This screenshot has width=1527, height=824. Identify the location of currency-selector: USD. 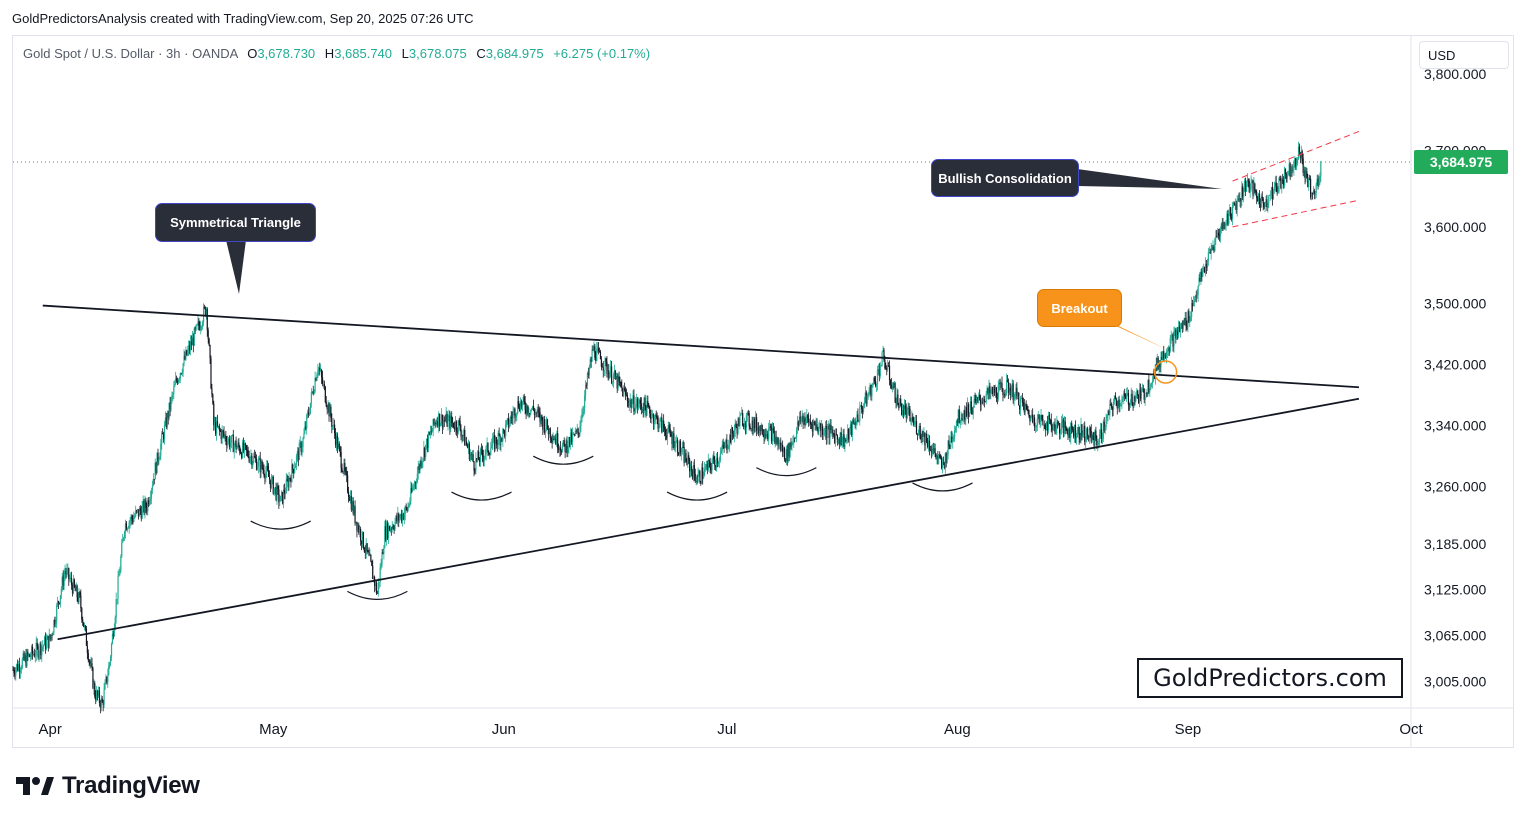
(1464, 55).